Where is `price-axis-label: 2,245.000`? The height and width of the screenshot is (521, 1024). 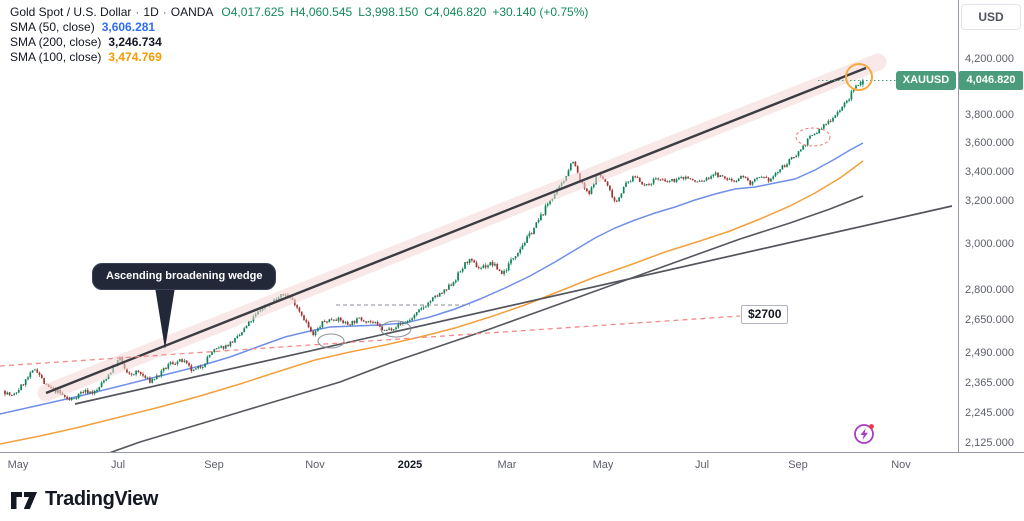
price-axis-label: 2,245.000 is located at coordinates (989, 413).